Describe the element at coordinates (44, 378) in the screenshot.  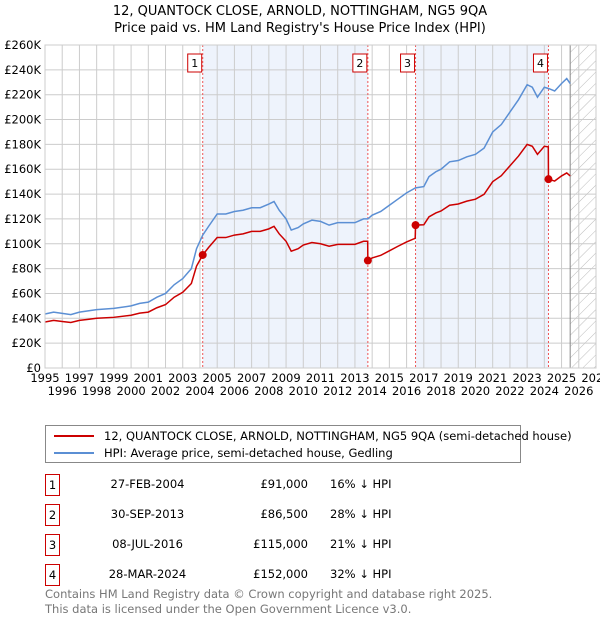
I see `x-tick-label: 1995` at that location.